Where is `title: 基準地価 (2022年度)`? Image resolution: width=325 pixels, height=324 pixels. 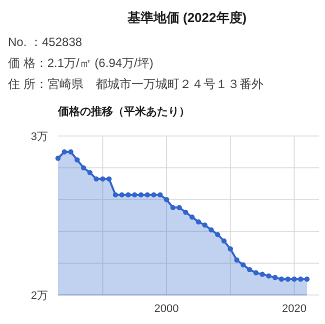 title: 基準地価 (2022年度) is located at coordinates (187, 17).